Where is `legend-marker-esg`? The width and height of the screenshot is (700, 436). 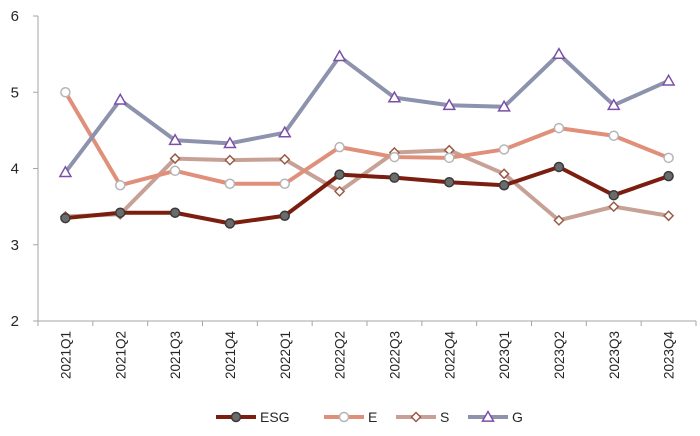 legend-marker-esg is located at coordinates (236, 417).